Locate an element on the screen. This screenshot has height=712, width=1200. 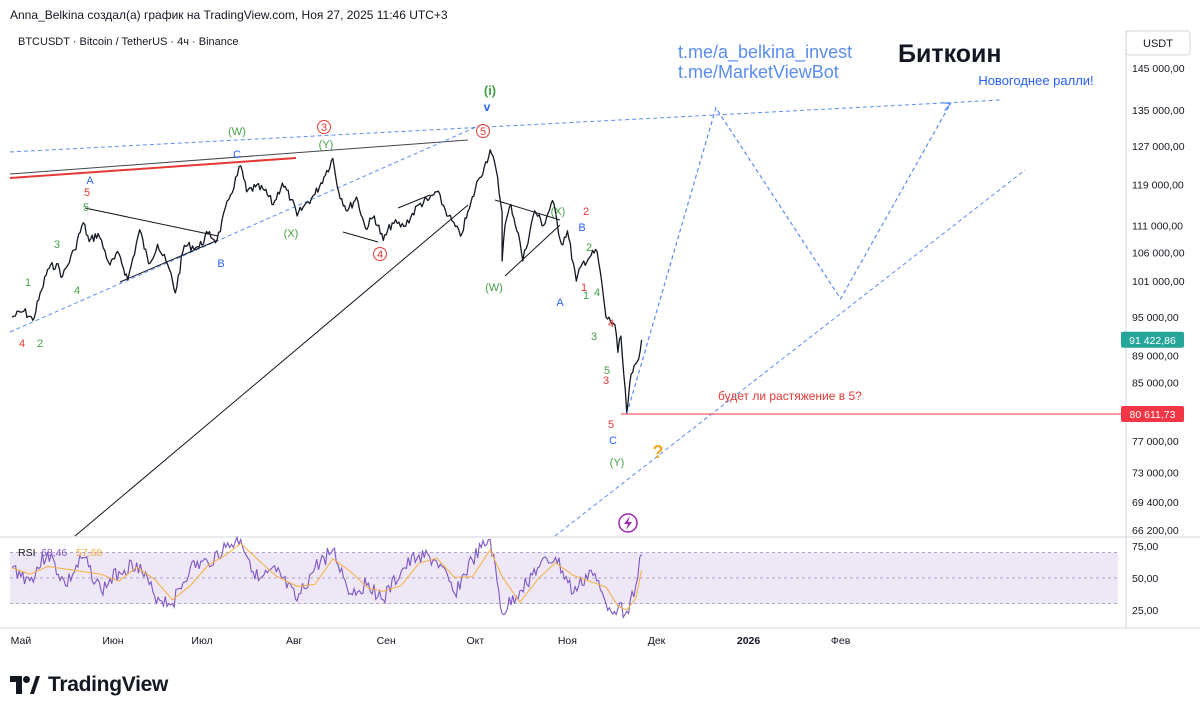
wedge-top is located at coordinates (414, 201).